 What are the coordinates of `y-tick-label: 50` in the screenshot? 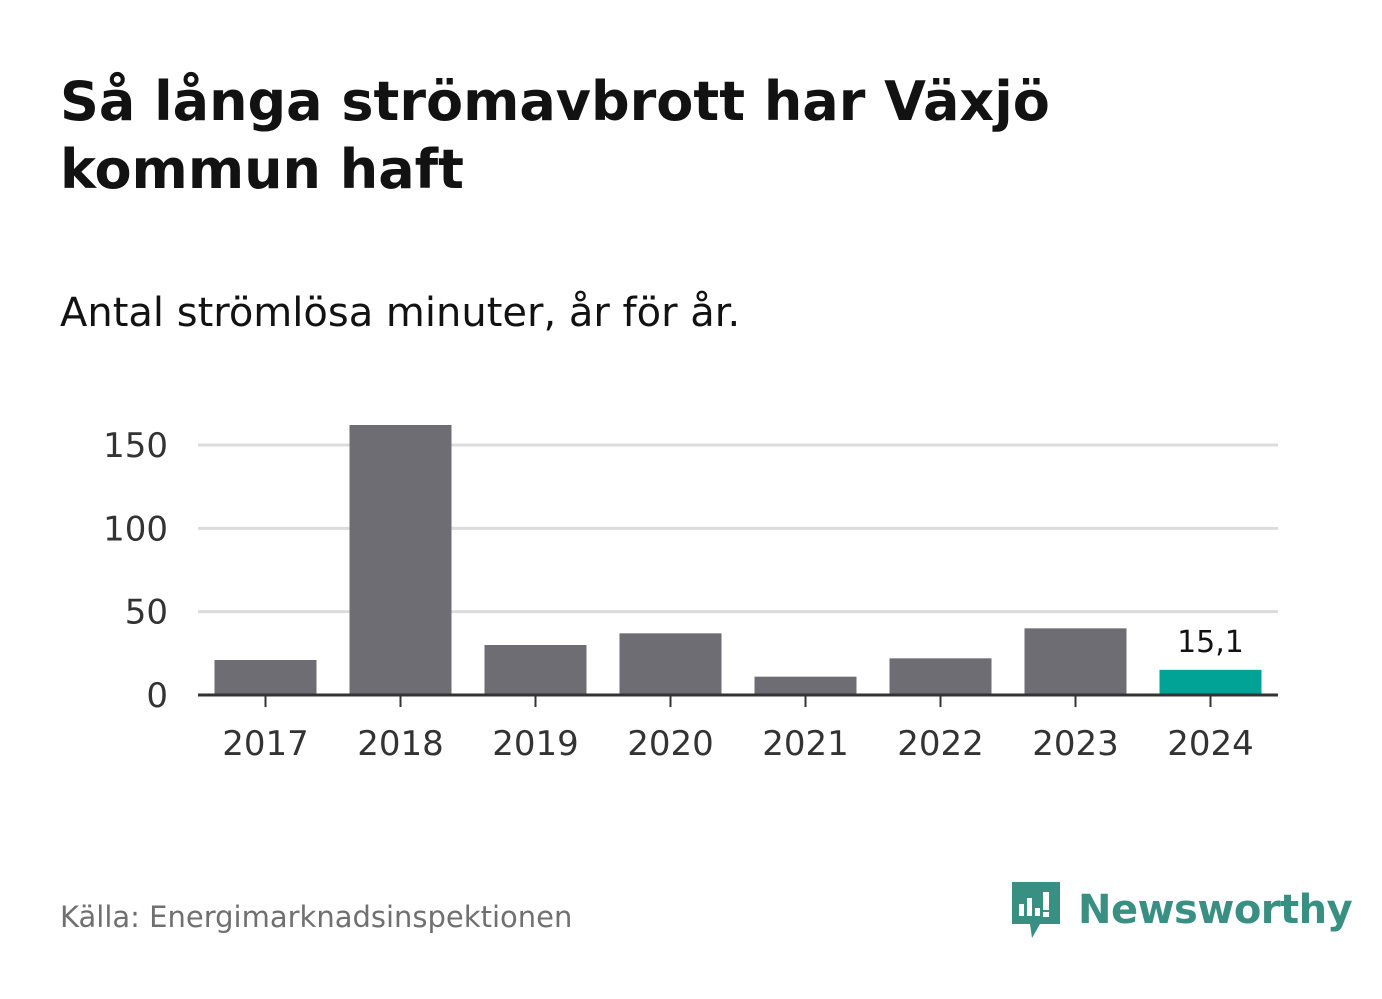 It's located at (146, 613).